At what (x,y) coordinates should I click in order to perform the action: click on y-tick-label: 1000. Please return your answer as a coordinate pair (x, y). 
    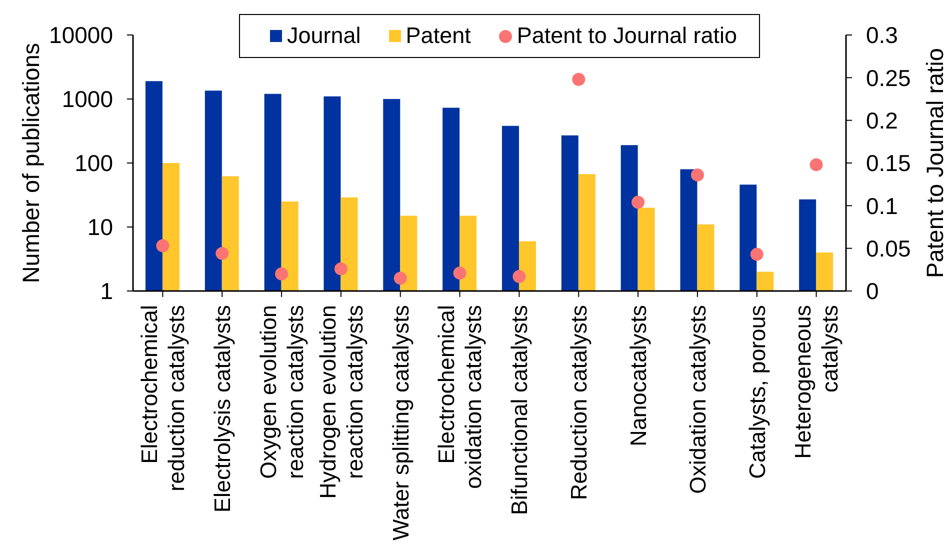
    Looking at the image, I should click on (87, 99).